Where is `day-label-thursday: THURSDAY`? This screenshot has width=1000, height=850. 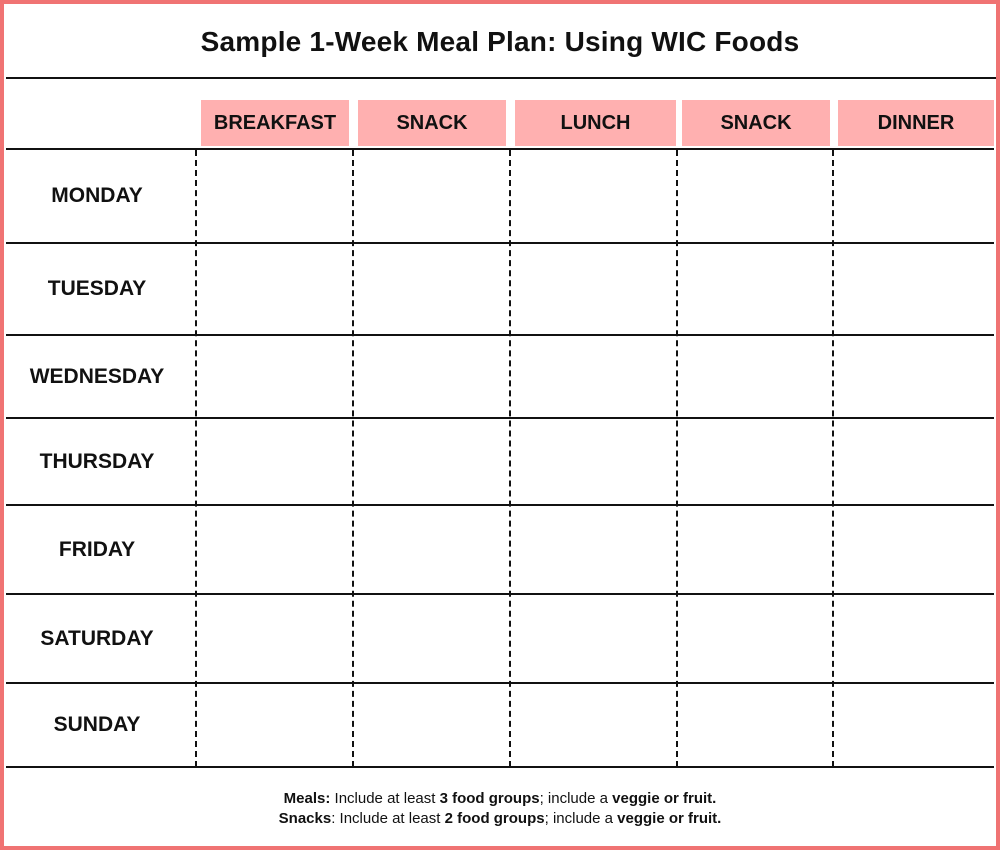
day-label-thursday: THURSDAY is located at coordinates (97, 461).